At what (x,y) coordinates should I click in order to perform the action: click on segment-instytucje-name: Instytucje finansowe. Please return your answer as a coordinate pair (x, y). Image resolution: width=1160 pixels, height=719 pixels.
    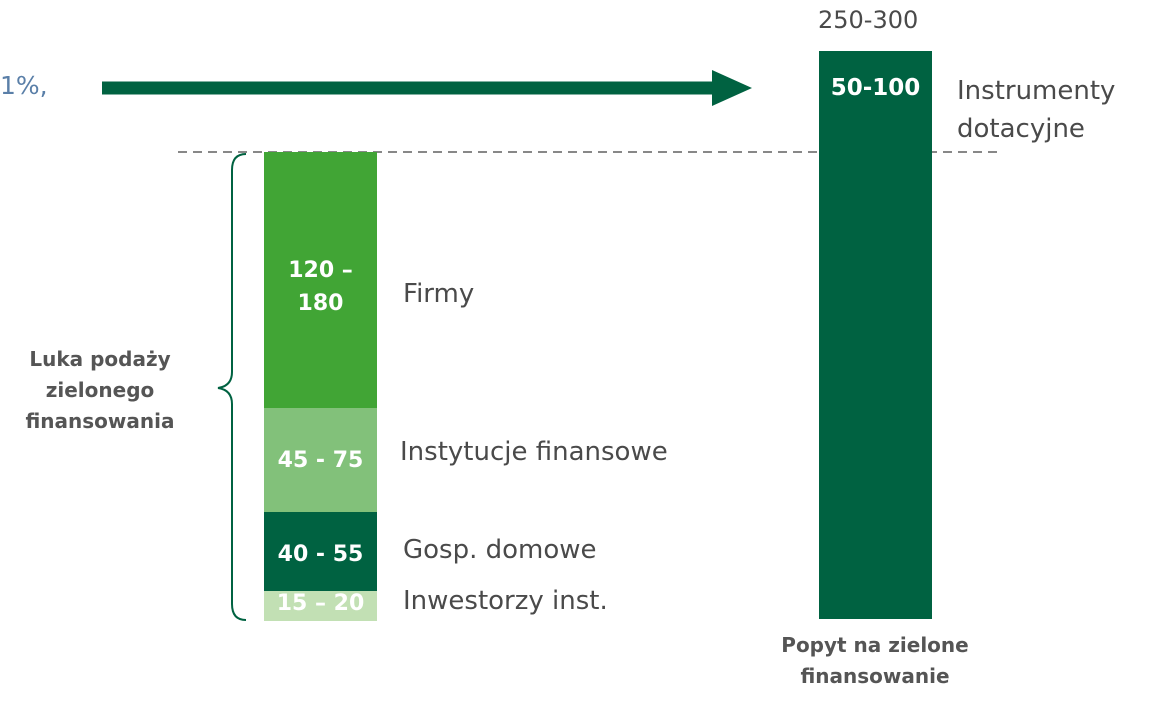
    Looking at the image, I should click on (534, 452).